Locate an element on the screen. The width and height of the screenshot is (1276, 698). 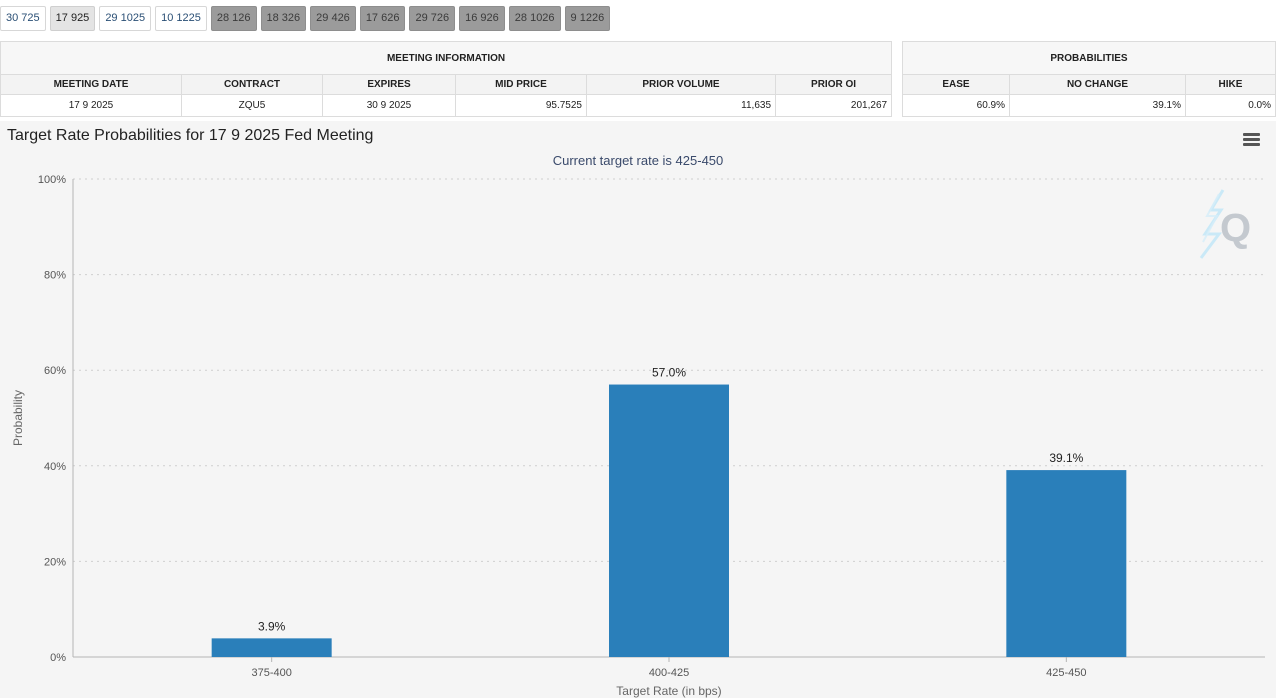
x-tick-label: 400-425 is located at coordinates (669, 673).